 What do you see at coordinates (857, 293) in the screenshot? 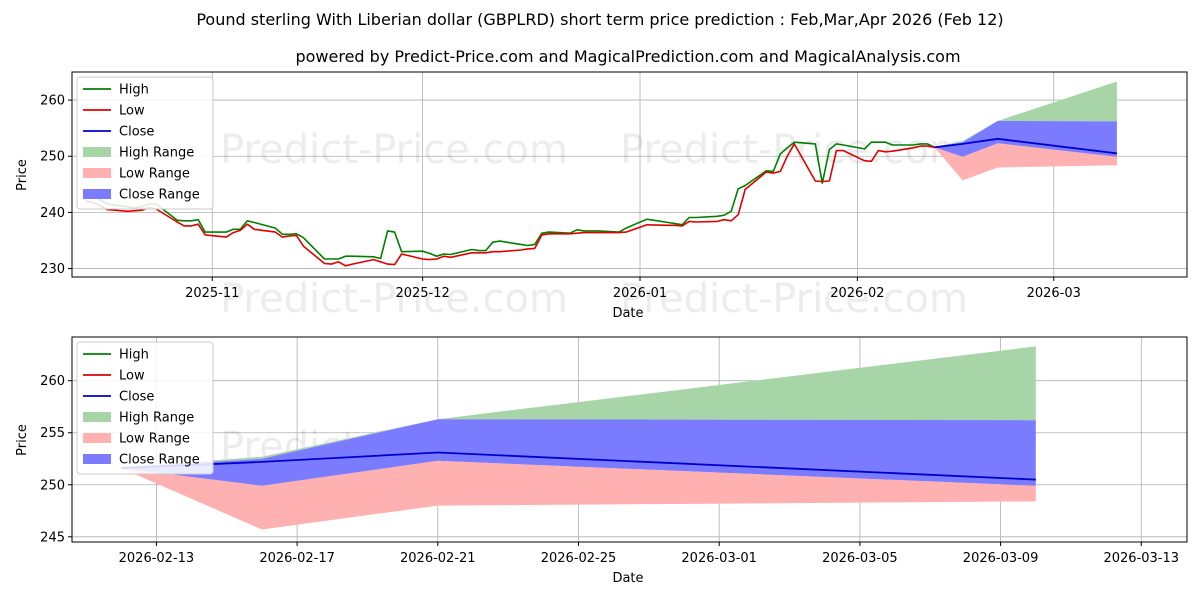
I see `history-x-tick-label: 2026-02` at bounding box center [857, 293].